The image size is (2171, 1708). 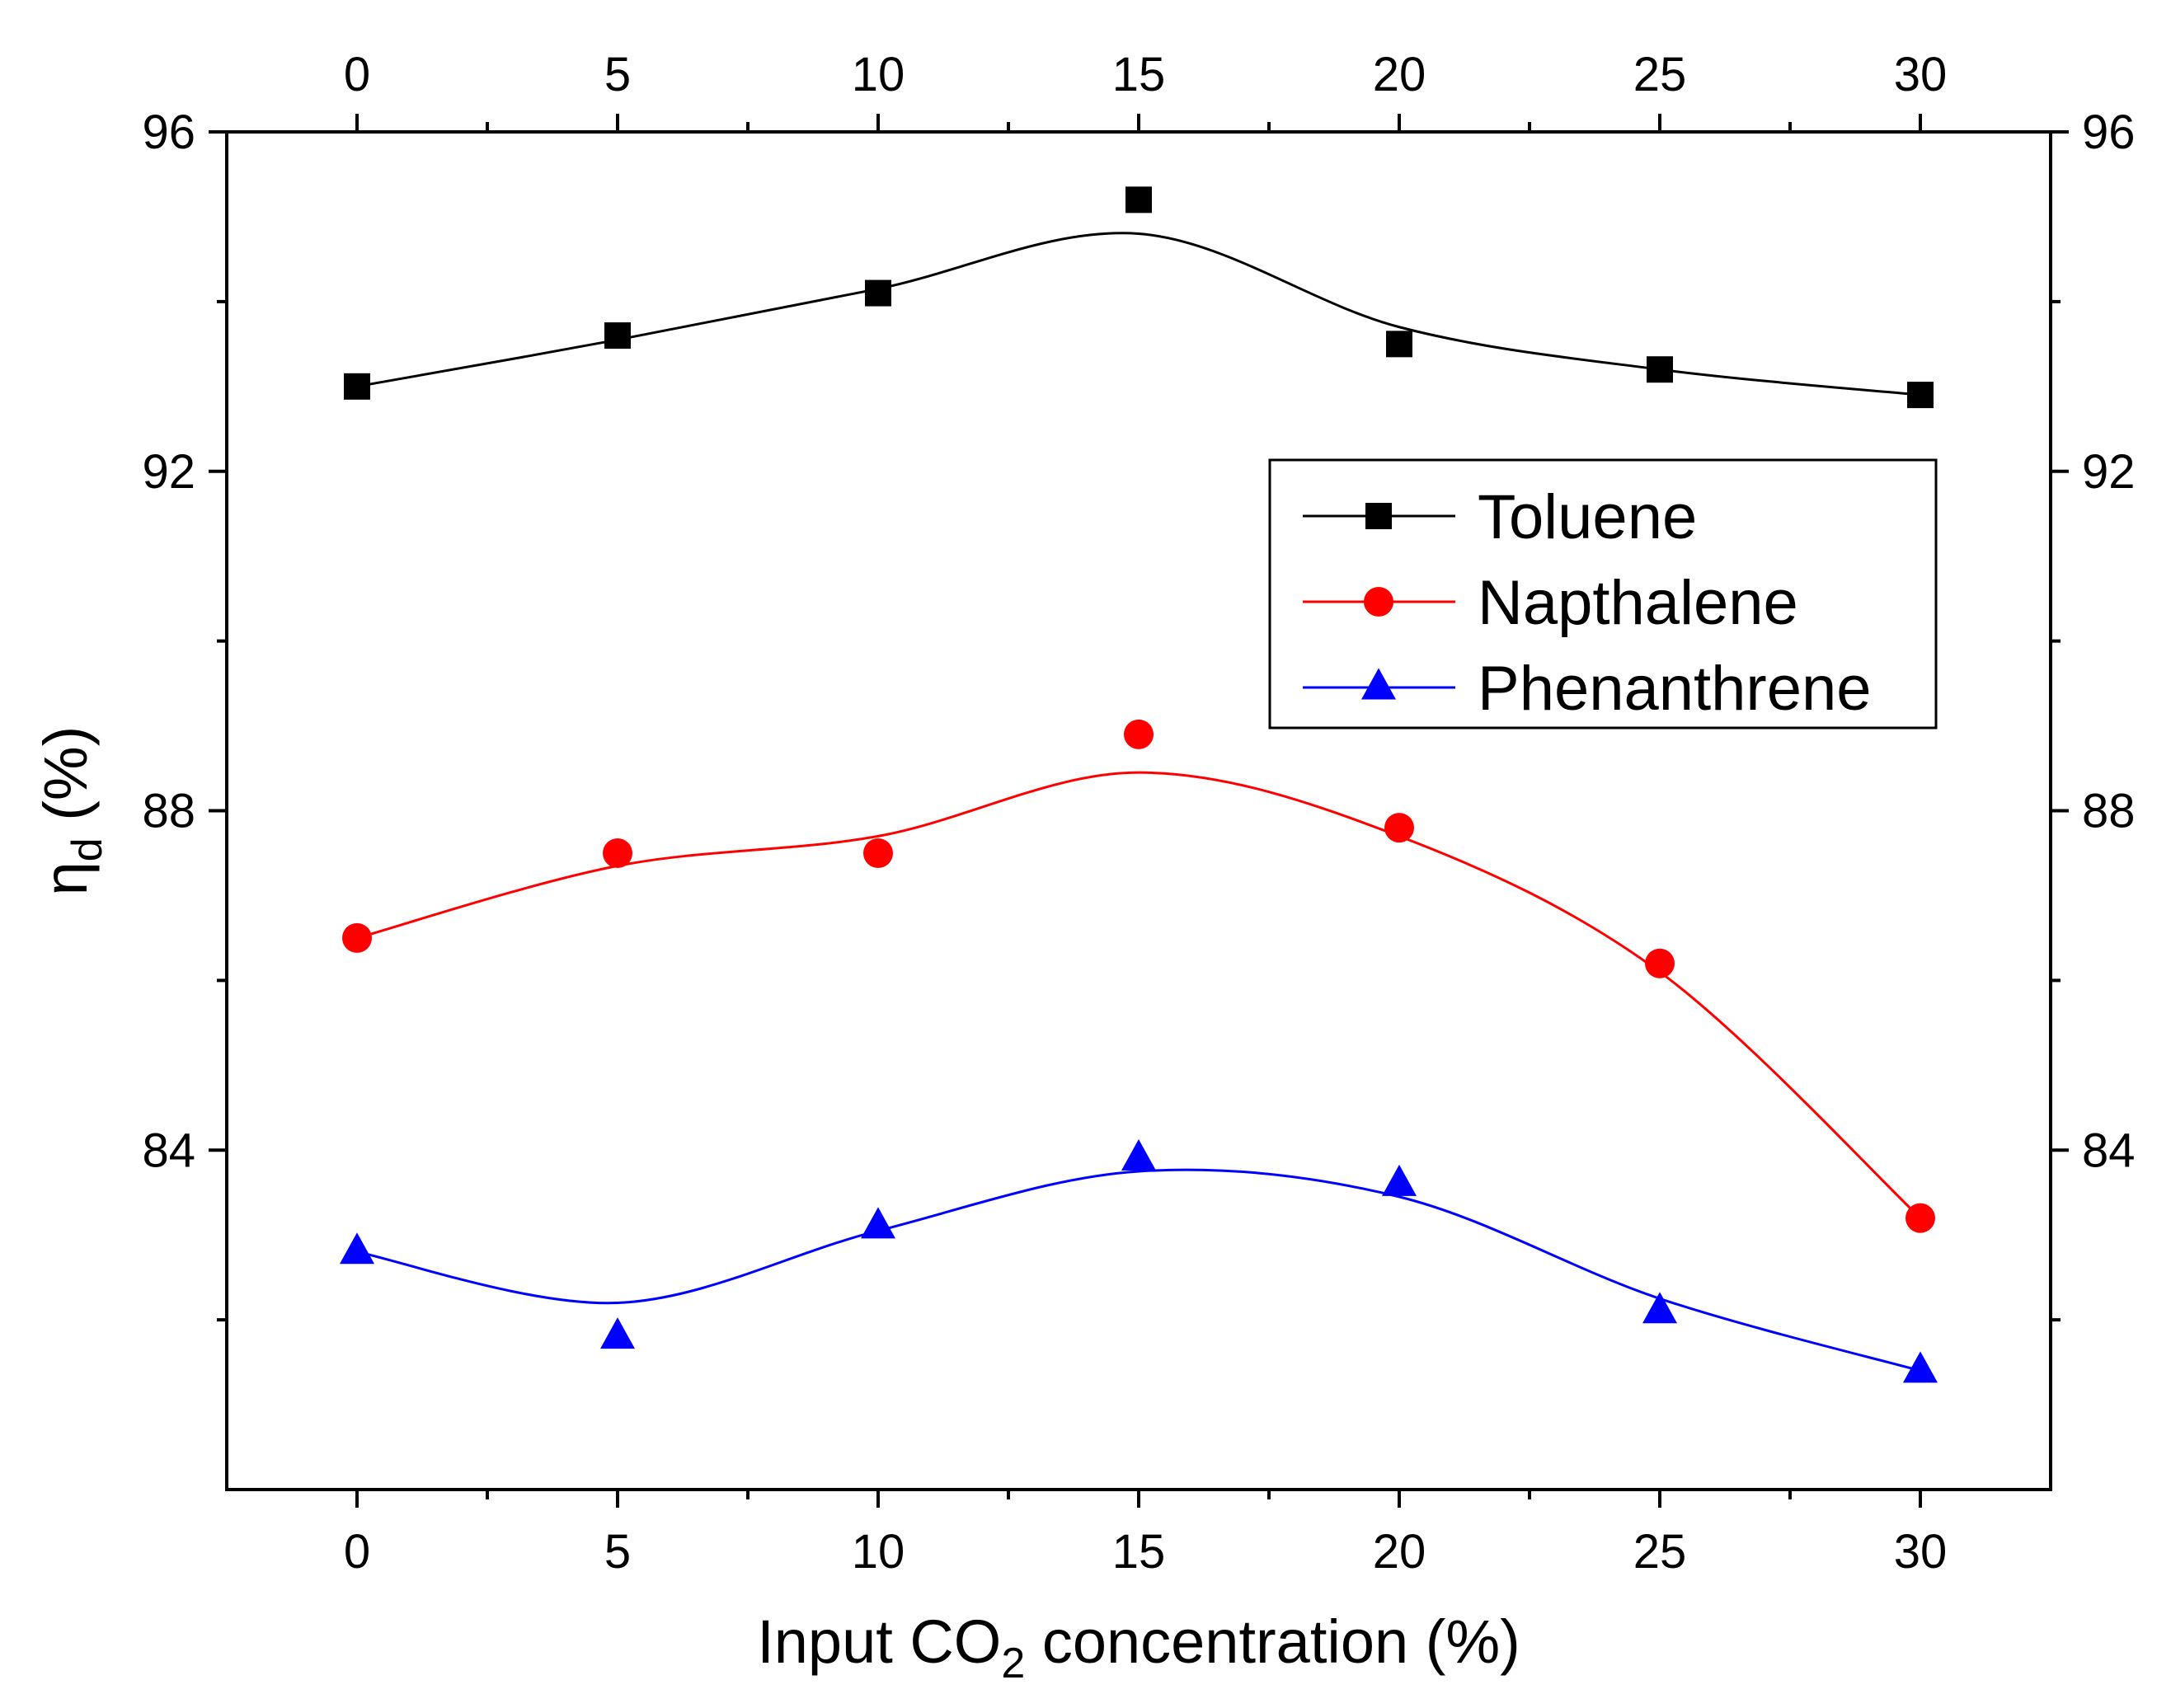 I want to click on x-axis-title: Input CO2 concentration (%), so click(x=1138, y=1647).